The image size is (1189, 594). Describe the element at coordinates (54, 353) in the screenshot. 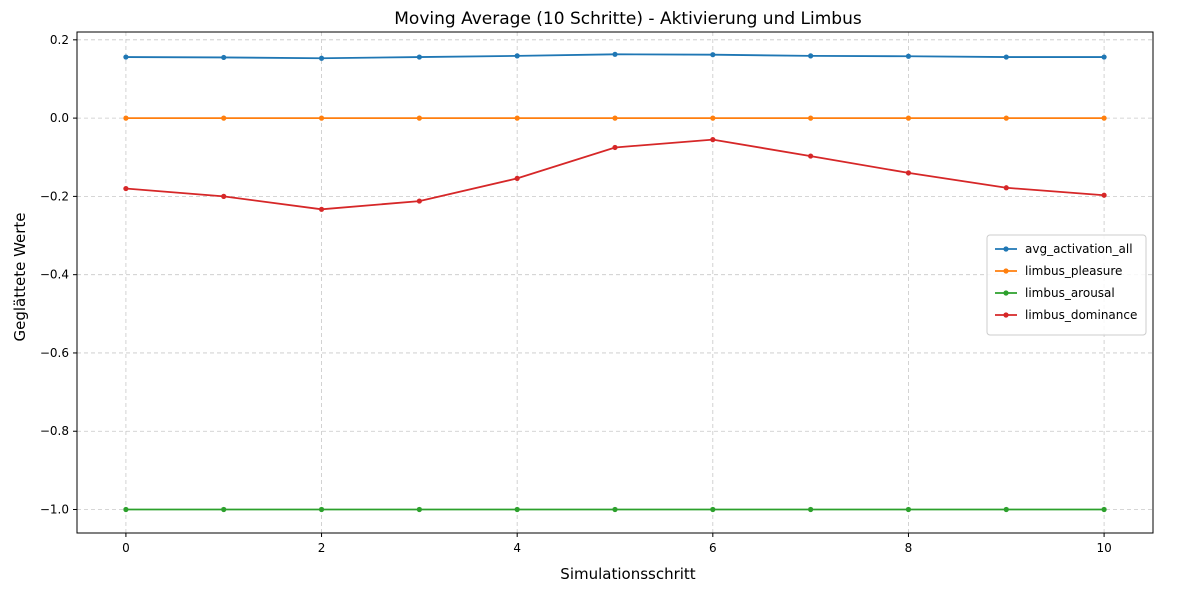

I see `y-tick-label: −0.6` at that location.